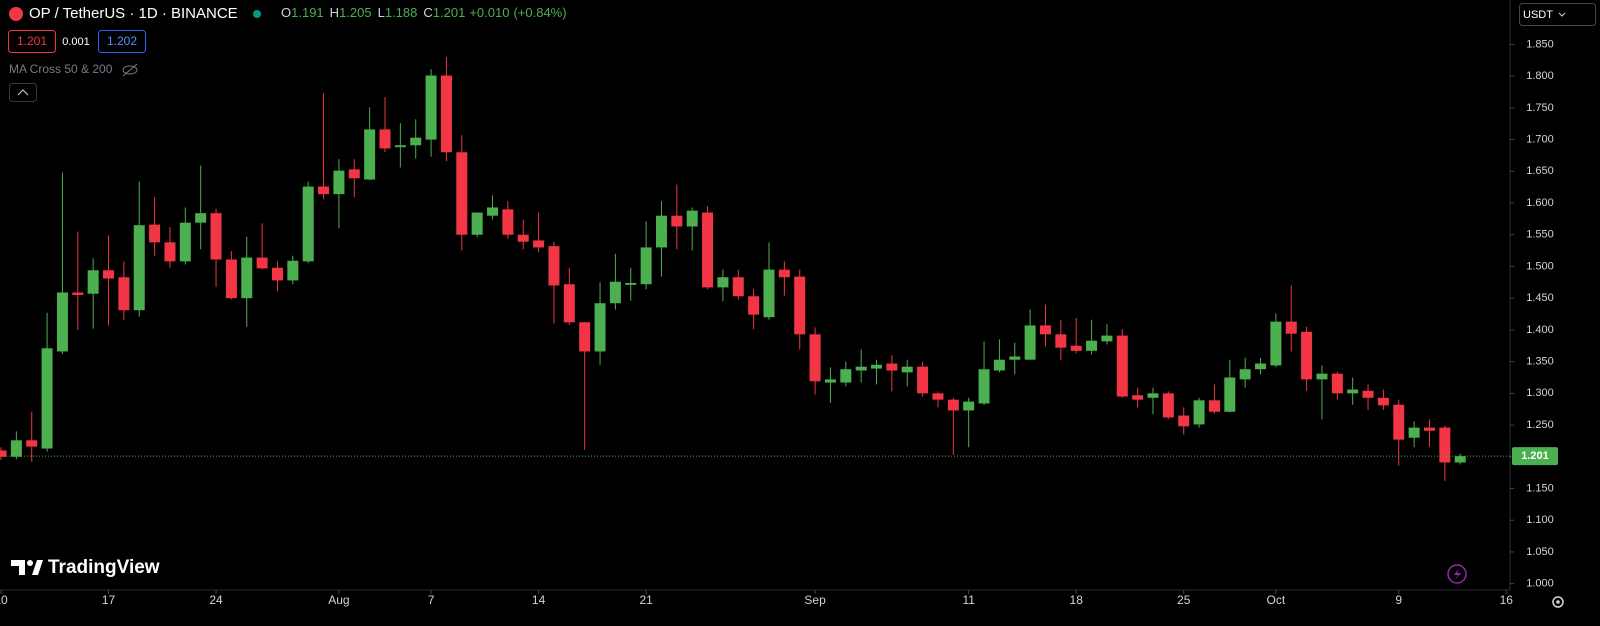  I want to click on ask-price: 1.202, so click(122, 41).